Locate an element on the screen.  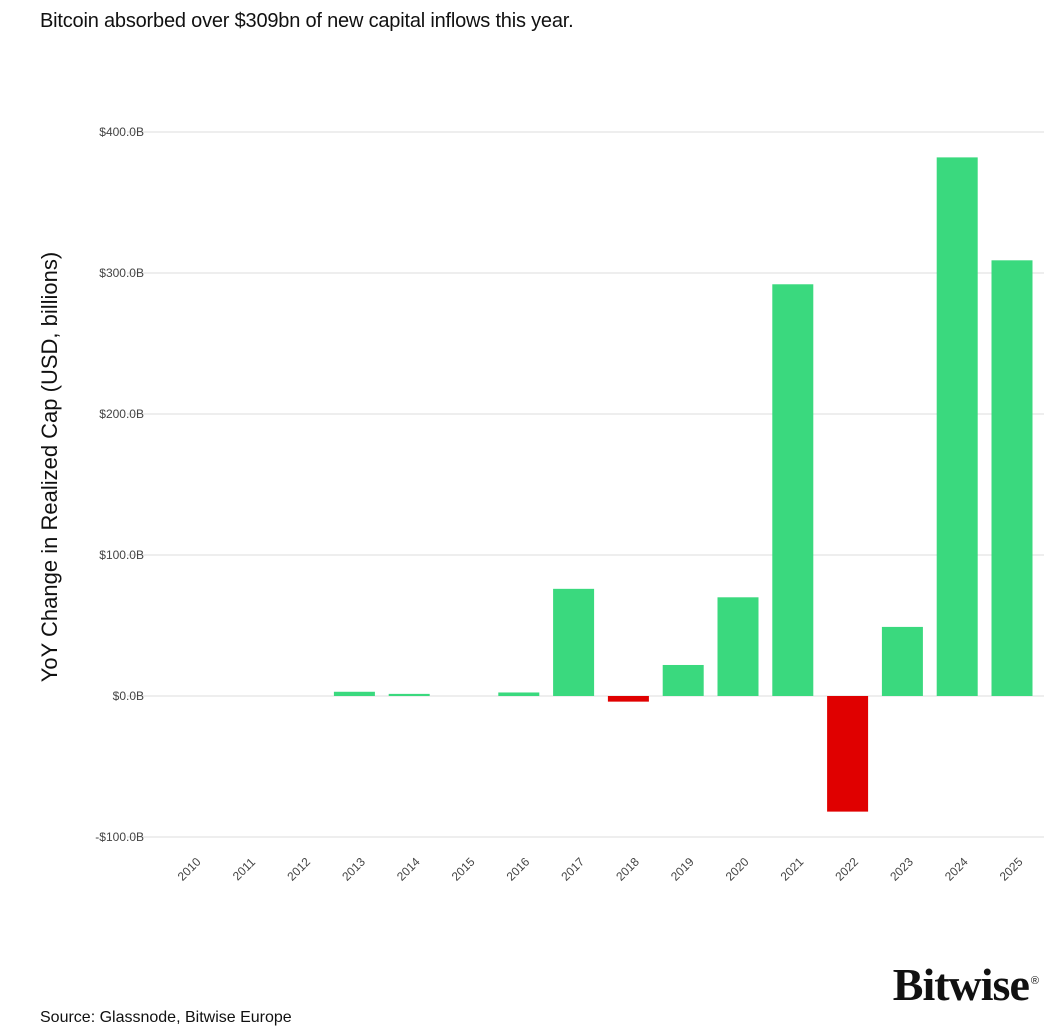
y-tick-label: -$100.0B is located at coordinates (119, 837).